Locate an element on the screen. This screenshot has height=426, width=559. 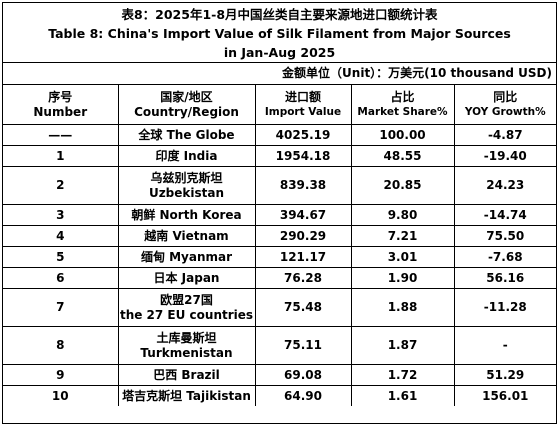
table-row: —— 全球 The Globe 4025.19 100.00 -4.87 is located at coordinates (279, 135).